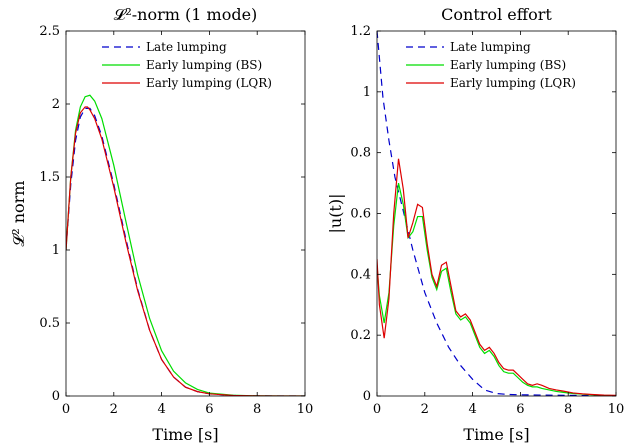  What do you see at coordinates (360, 153) in the screenshot?
I see `y-tick-label: 0.8` at bounding box center [360, 153].